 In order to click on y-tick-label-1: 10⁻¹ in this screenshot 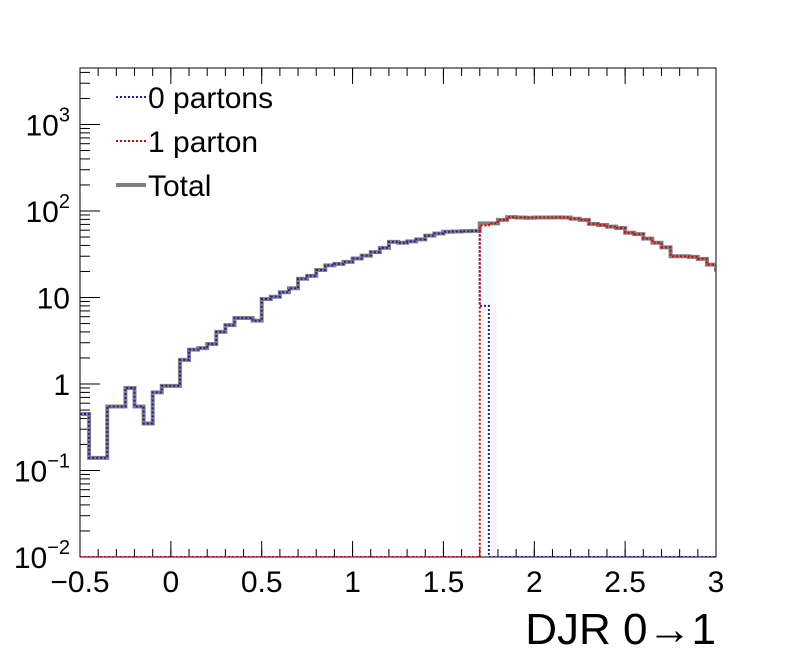, I will do `click(42, 470)`.